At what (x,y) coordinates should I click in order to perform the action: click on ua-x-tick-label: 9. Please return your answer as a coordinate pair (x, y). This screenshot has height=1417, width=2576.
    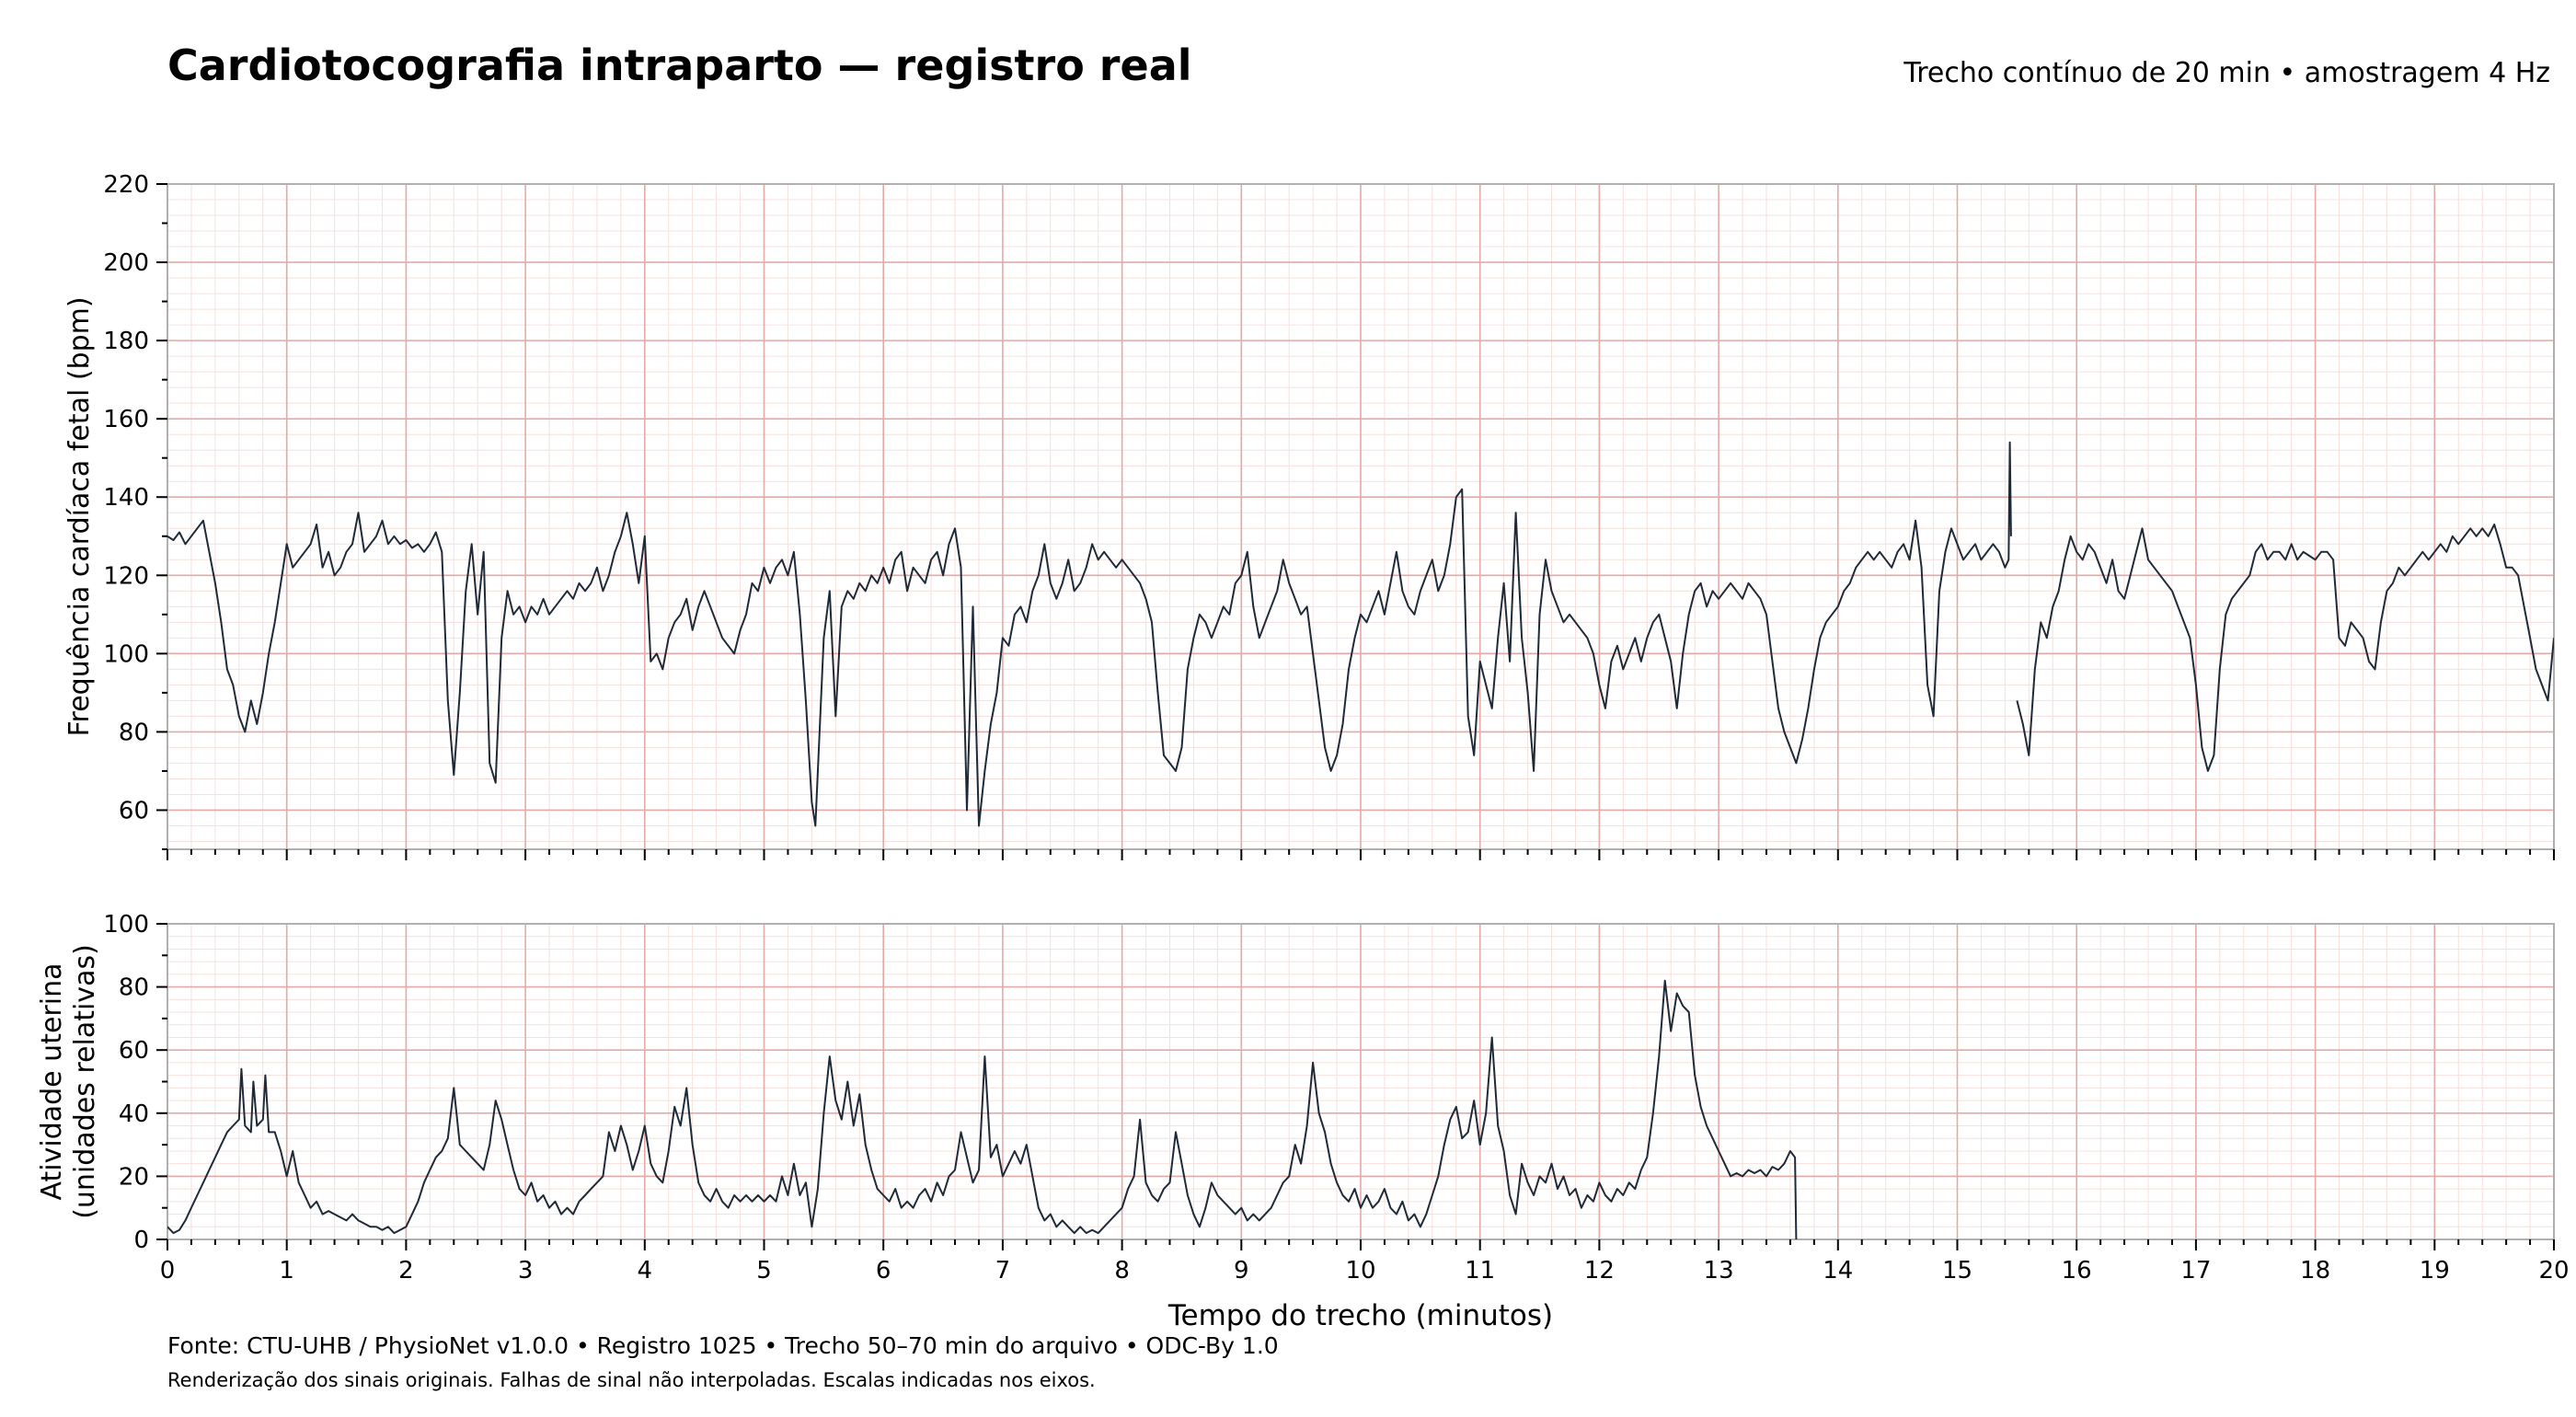
    Looking at the image, I should click on (1241, 1271).